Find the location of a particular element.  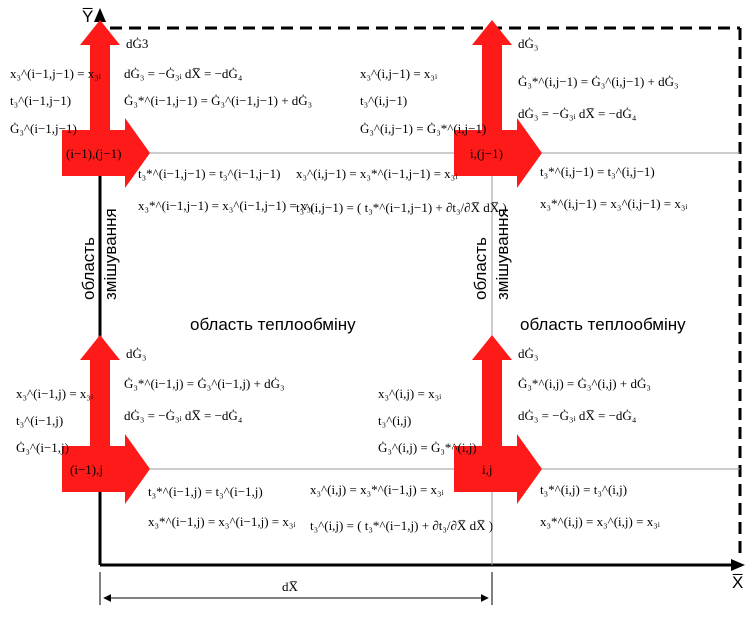

eq-bl-left-2: Ġ₃^(i−1,j) is located at coordinates (42, 447).